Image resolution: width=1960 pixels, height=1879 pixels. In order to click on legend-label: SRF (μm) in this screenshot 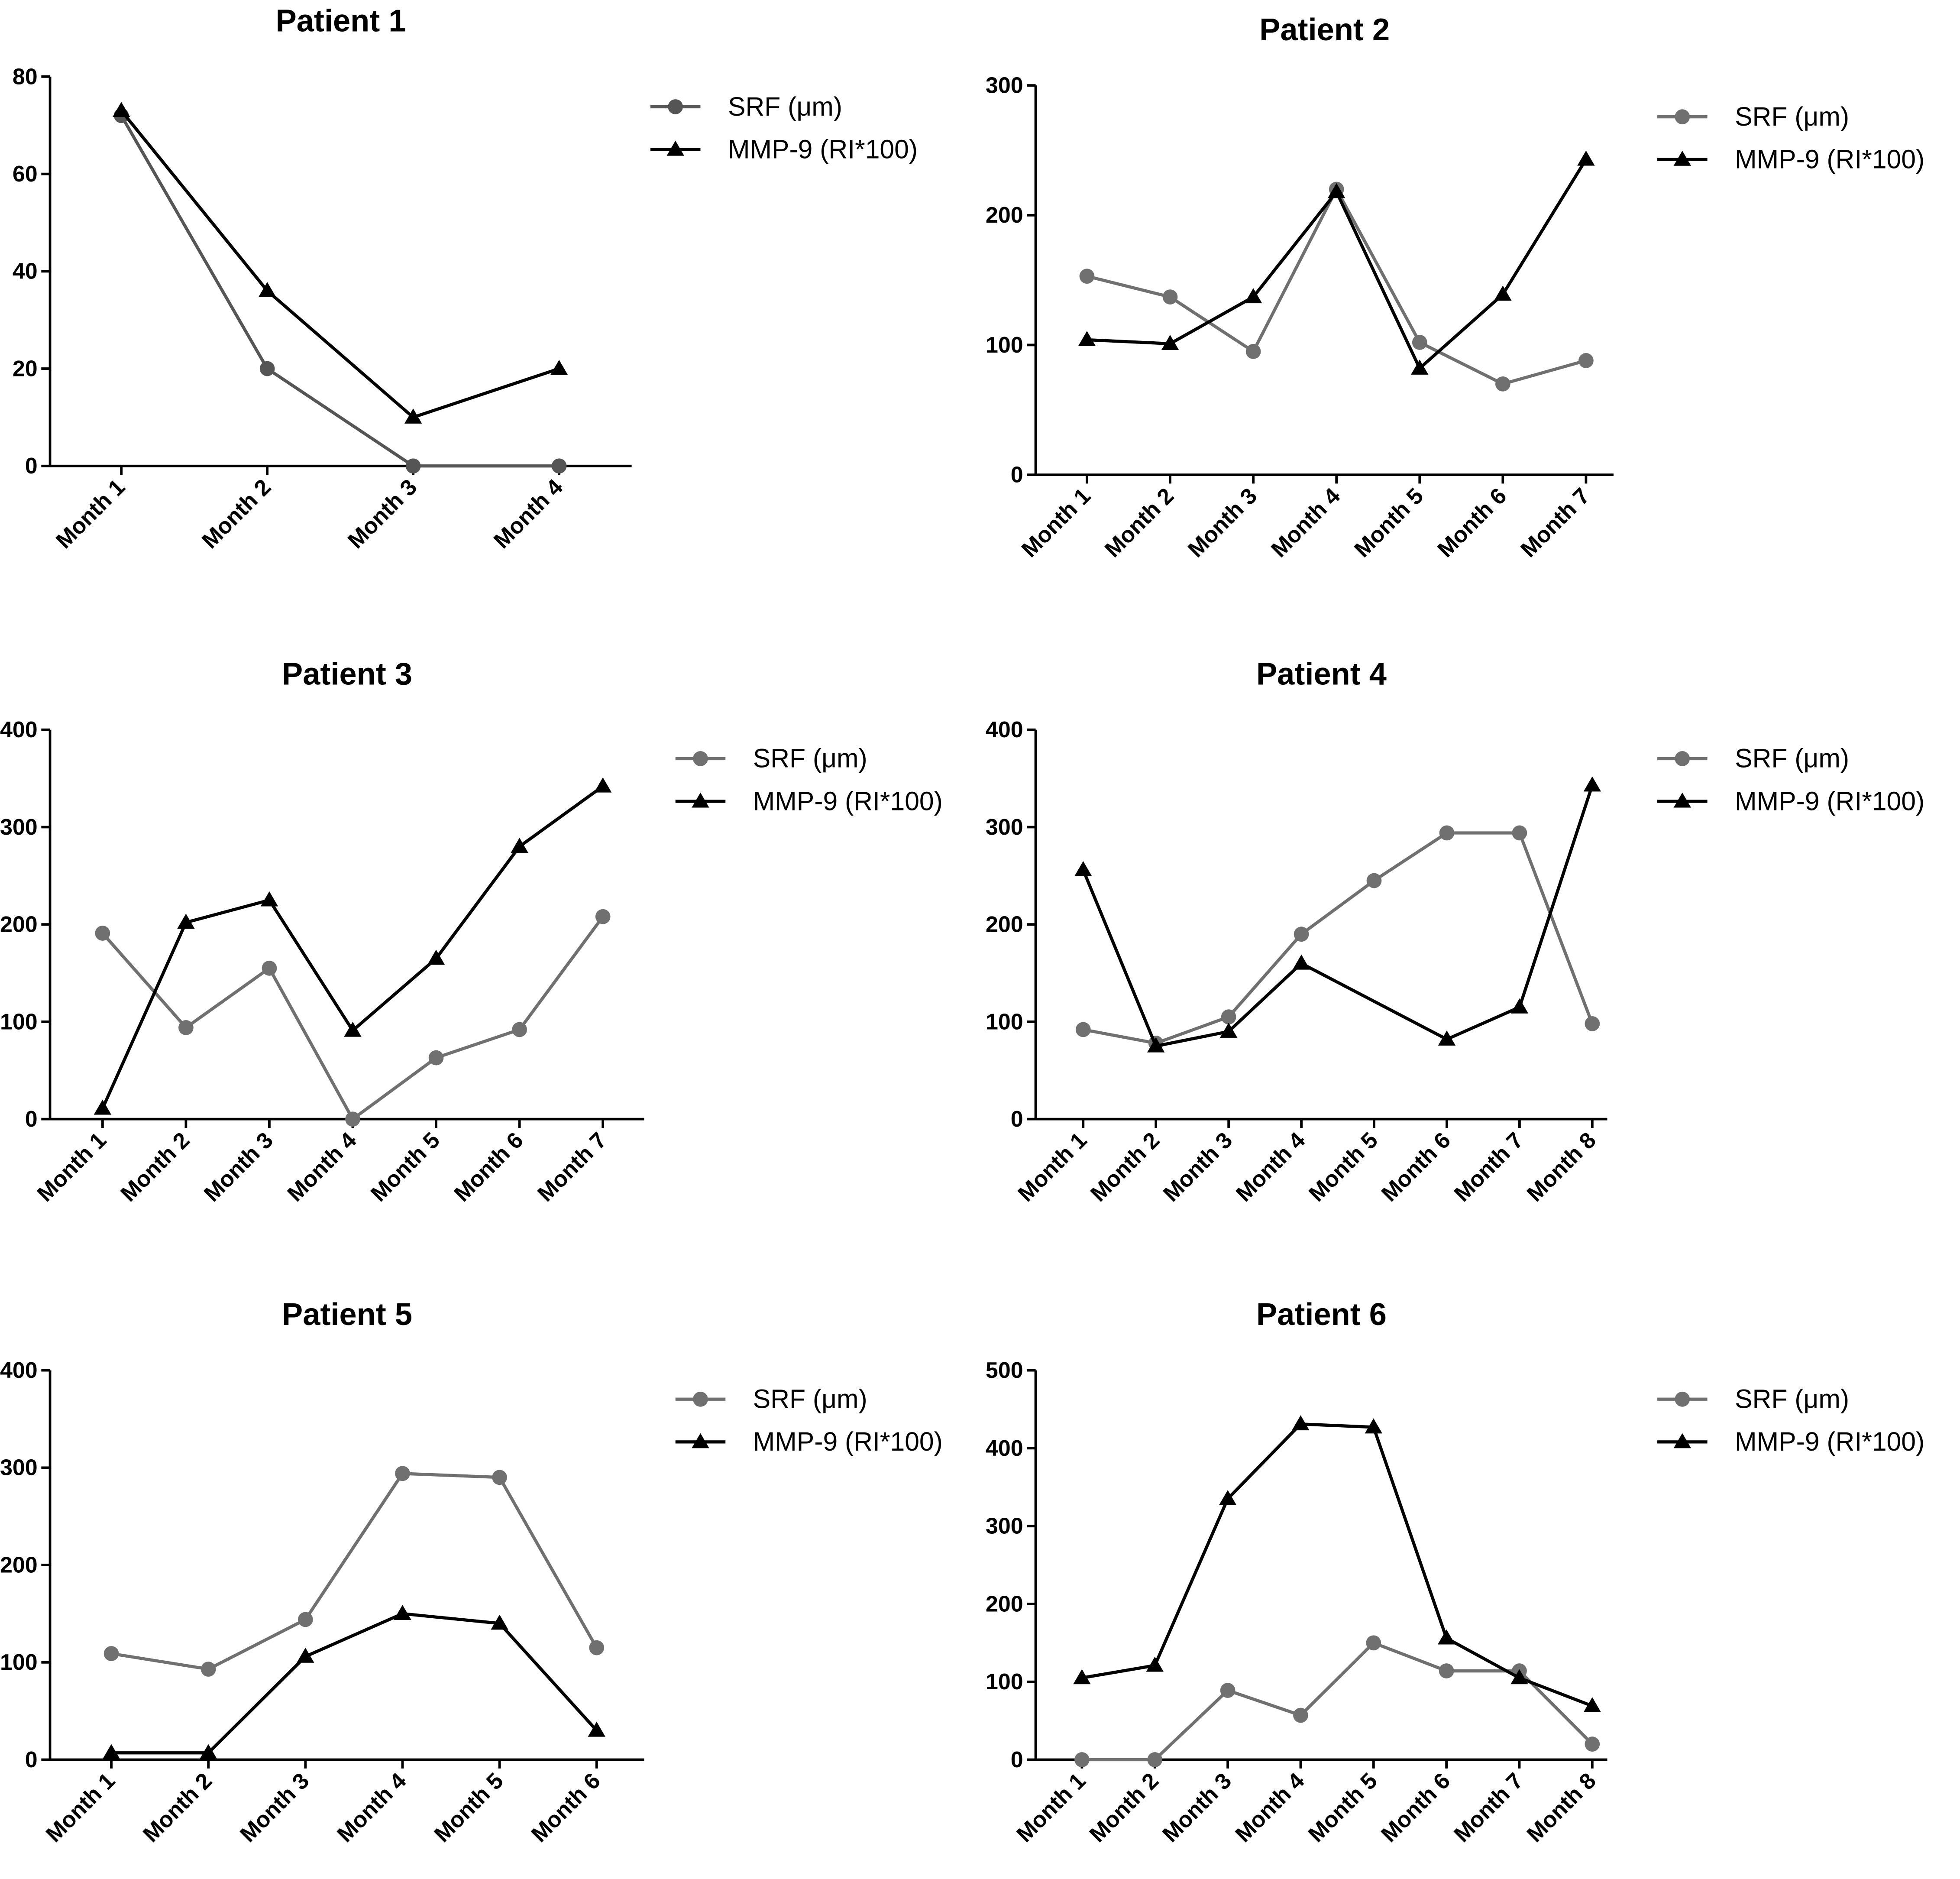, I will do `click(1792, 758)`.